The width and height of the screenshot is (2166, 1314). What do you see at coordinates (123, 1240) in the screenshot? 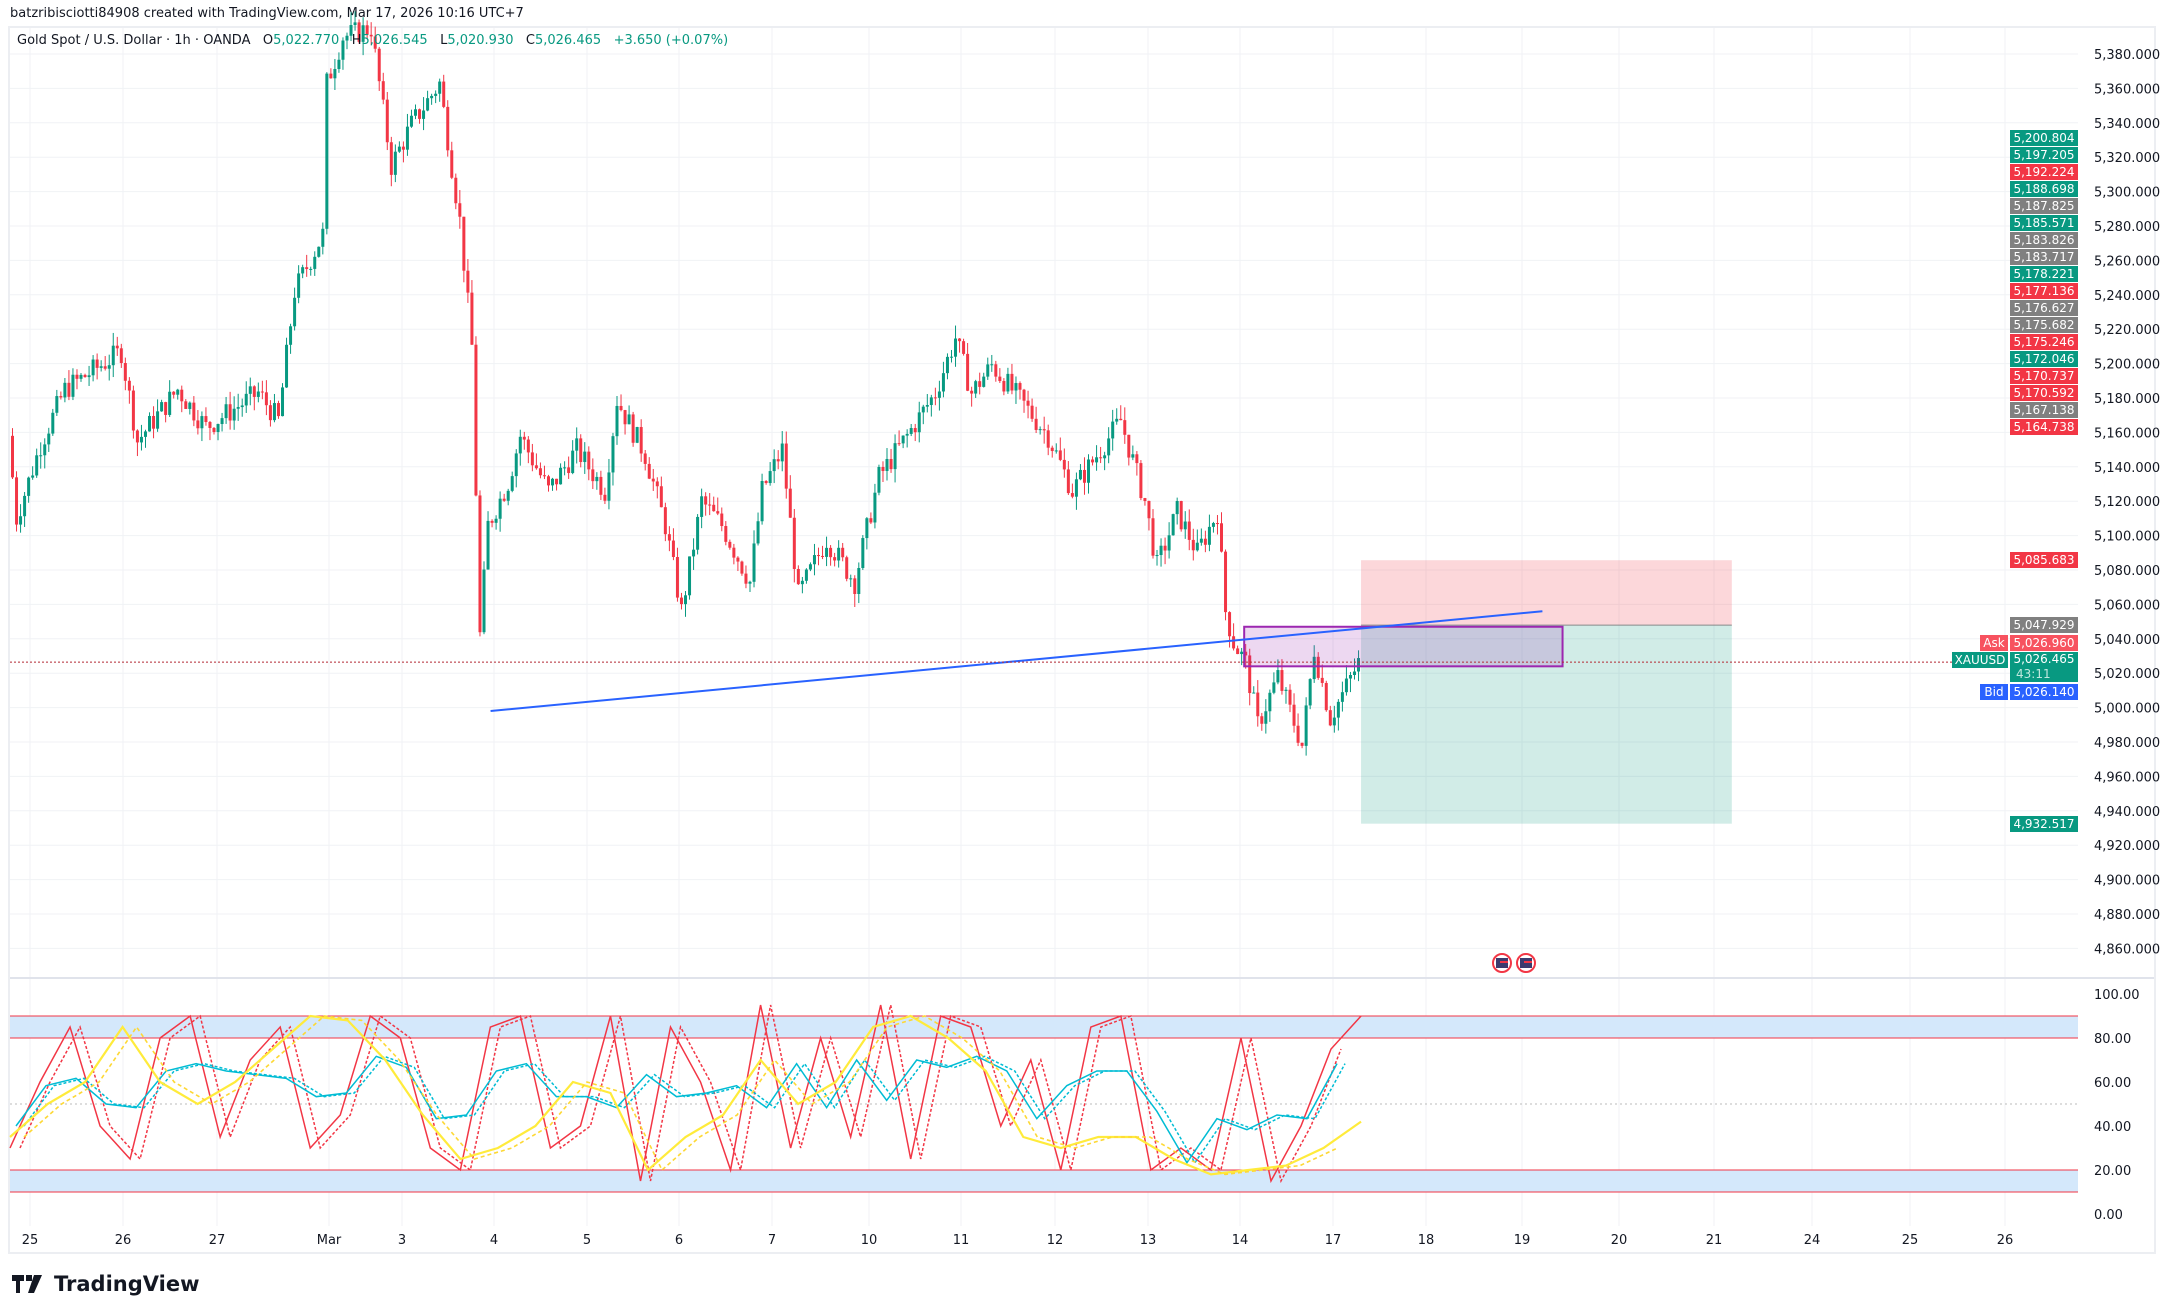
I see `time-axis-label: 26` at bounding box center [123, 1240].